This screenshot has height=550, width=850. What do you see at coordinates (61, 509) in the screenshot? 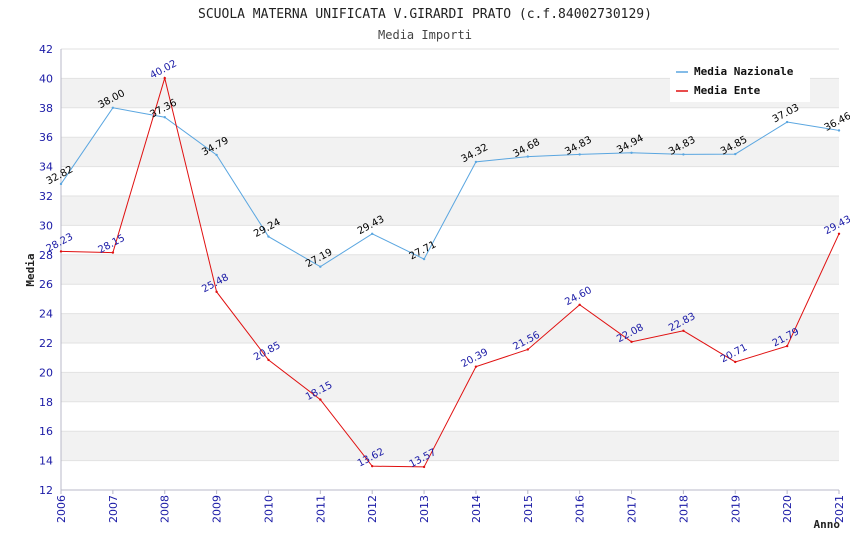
I see `x-tick-label: 2006` at bounding box center [61, 509].